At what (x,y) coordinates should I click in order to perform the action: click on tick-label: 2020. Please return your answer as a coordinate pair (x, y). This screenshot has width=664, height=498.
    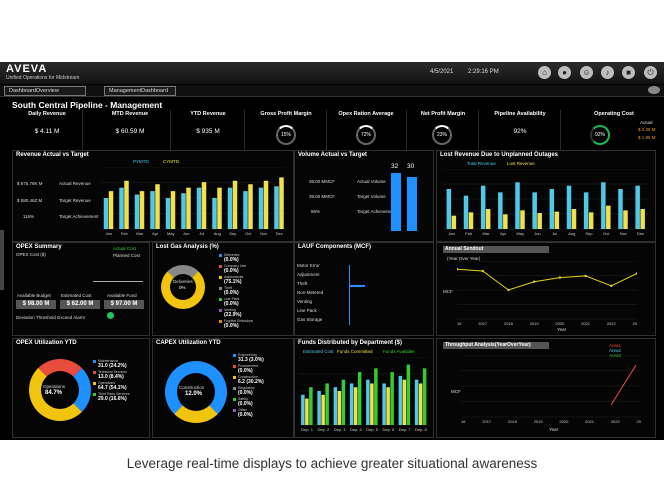
    Looking at the image, I should click on (564, 421).